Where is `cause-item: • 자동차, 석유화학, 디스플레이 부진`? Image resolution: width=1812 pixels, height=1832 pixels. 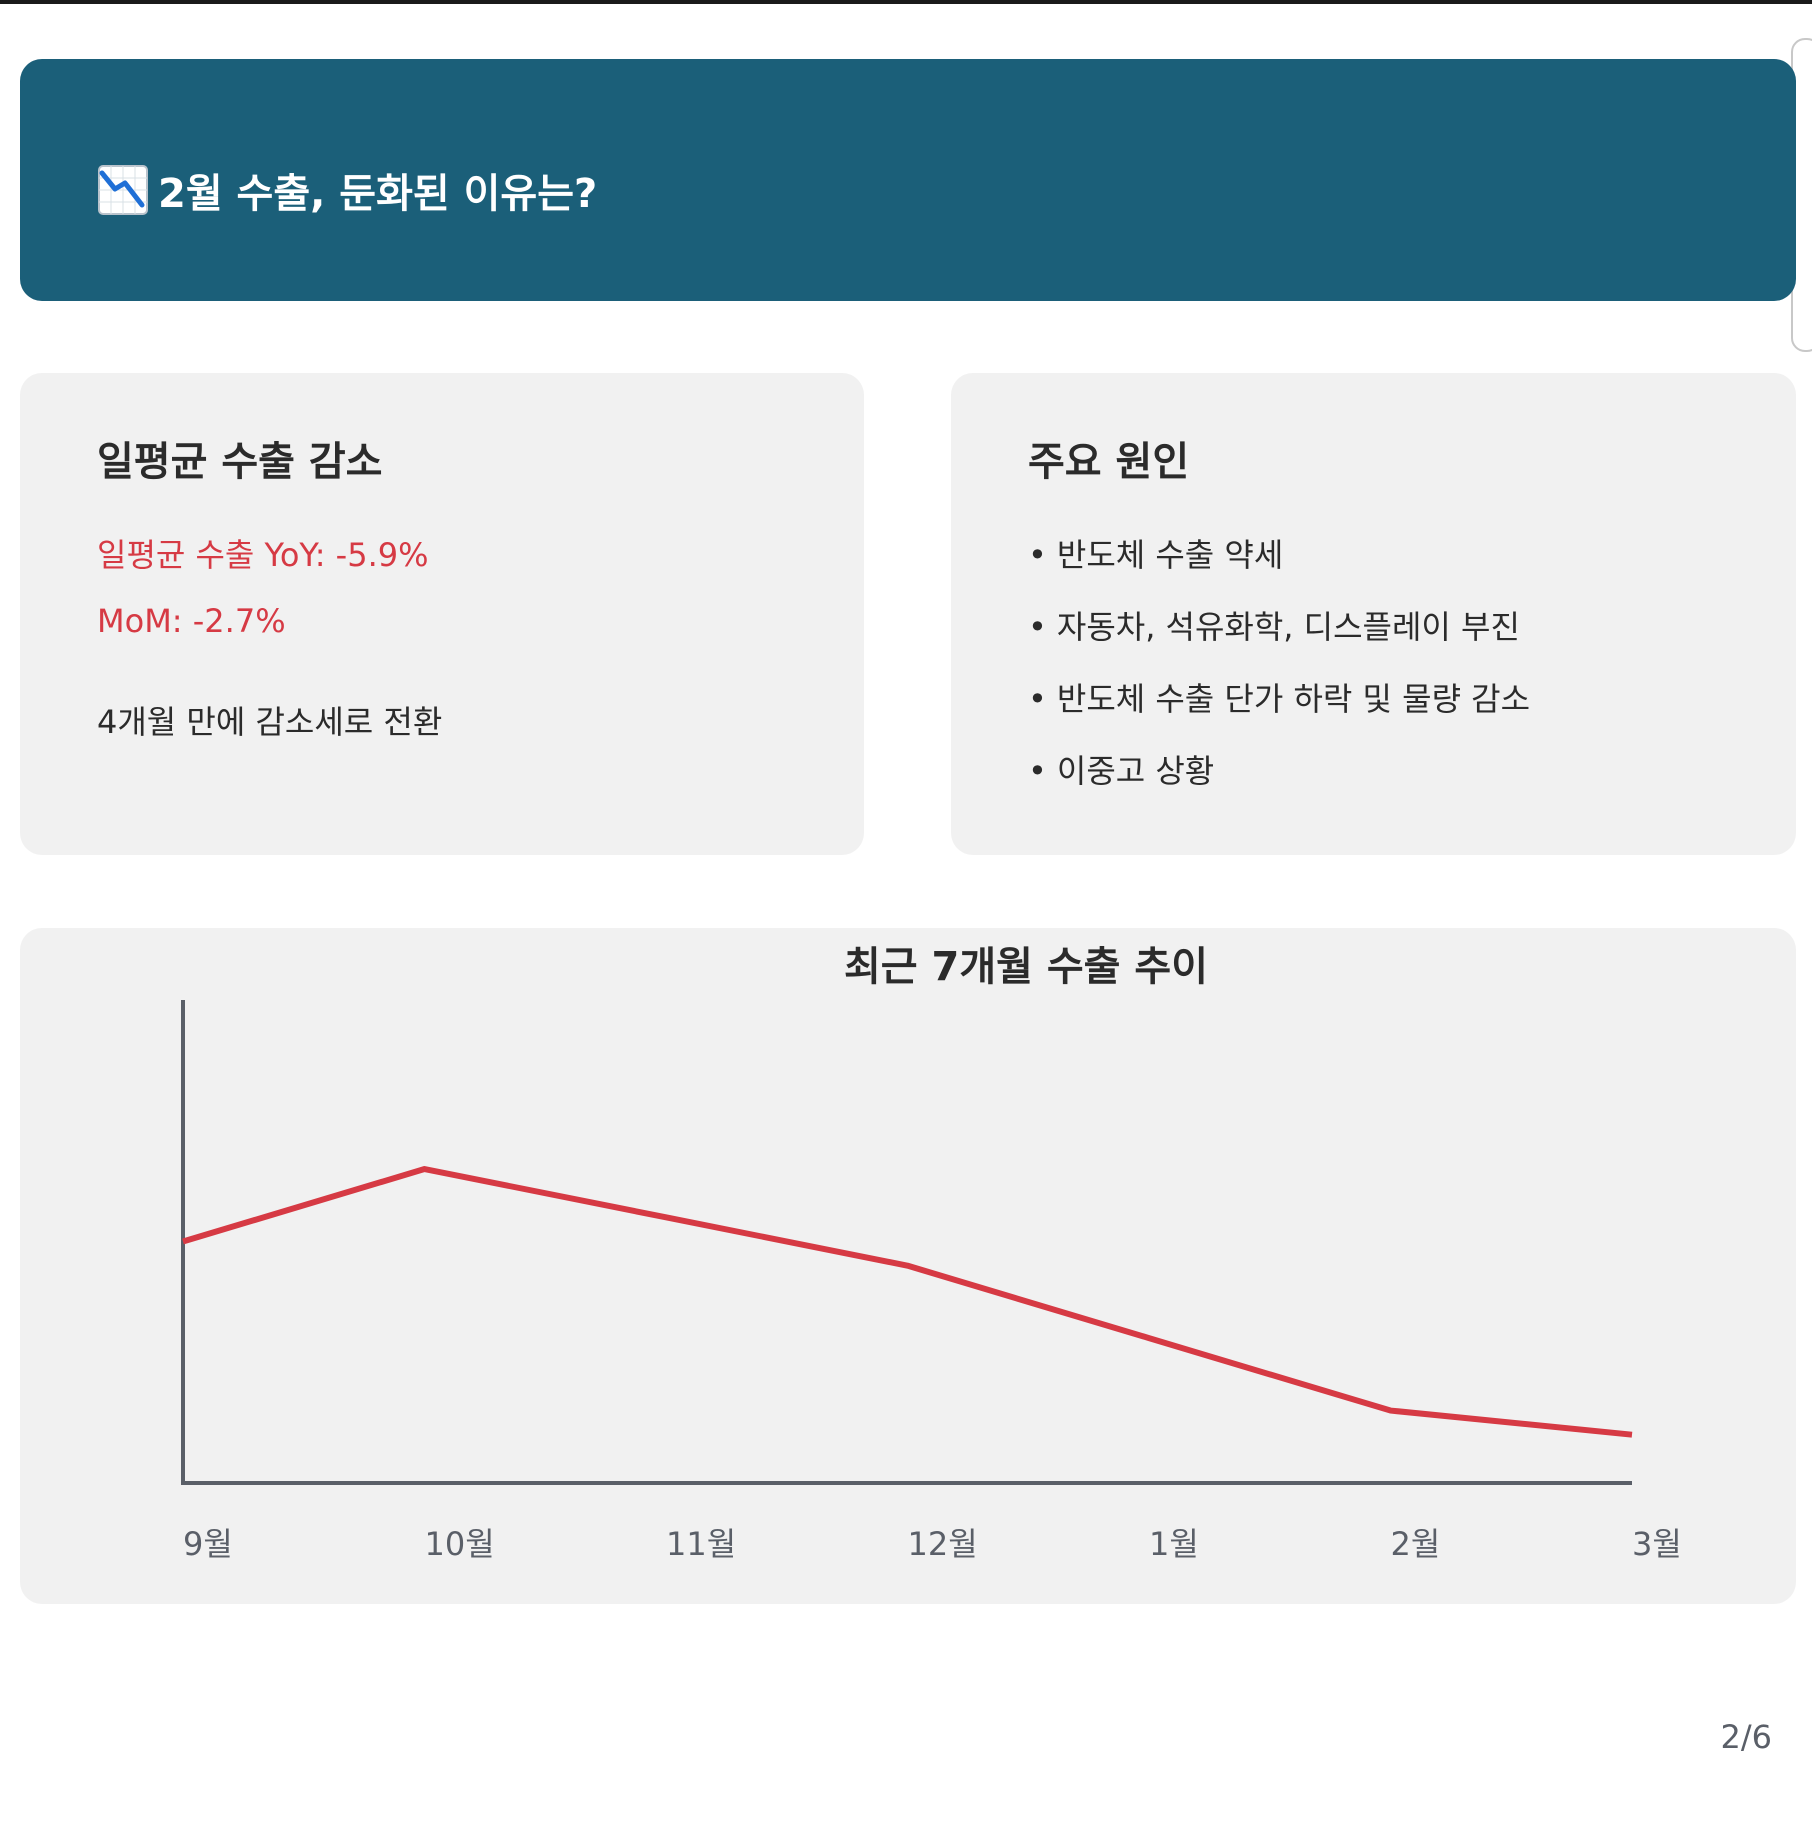
cause-item: • 자동차, 석유화학, 디스플레이 부진 is located at coordinates (1279, 638).